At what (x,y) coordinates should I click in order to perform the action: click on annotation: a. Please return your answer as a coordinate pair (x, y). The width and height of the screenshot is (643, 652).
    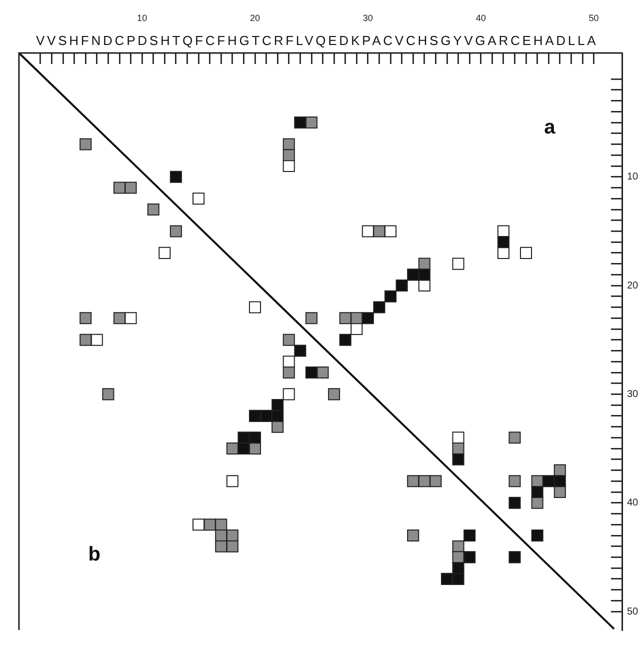
    Looking at the image, I should click on (550, 127).